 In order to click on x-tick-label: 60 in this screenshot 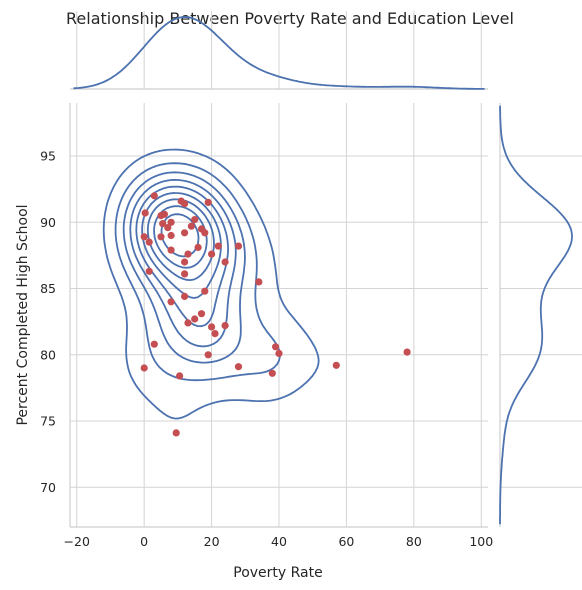, I will do `click(346, 541)`.